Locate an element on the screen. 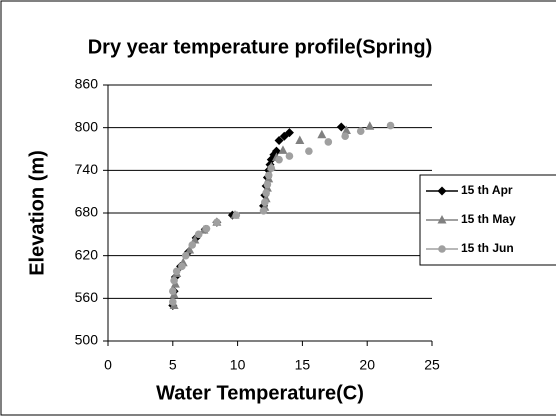  x-tick-label: 20 is located at coordinates (367, 365).